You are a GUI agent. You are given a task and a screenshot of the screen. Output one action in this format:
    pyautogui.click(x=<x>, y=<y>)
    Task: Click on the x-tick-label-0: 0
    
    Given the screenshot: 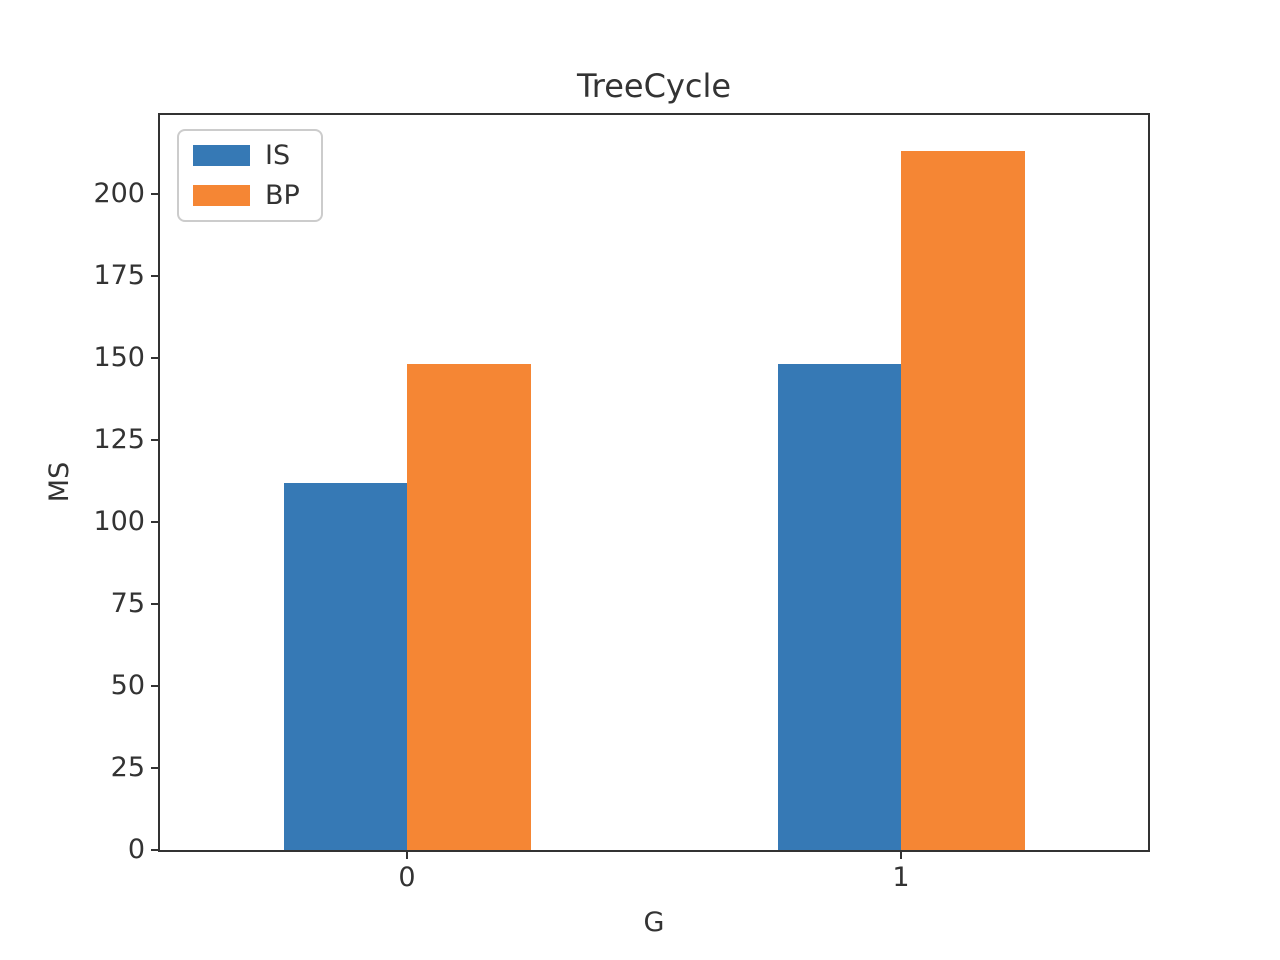 What is the action you would take?
    pyautogui.click(x=407, y=877)
    